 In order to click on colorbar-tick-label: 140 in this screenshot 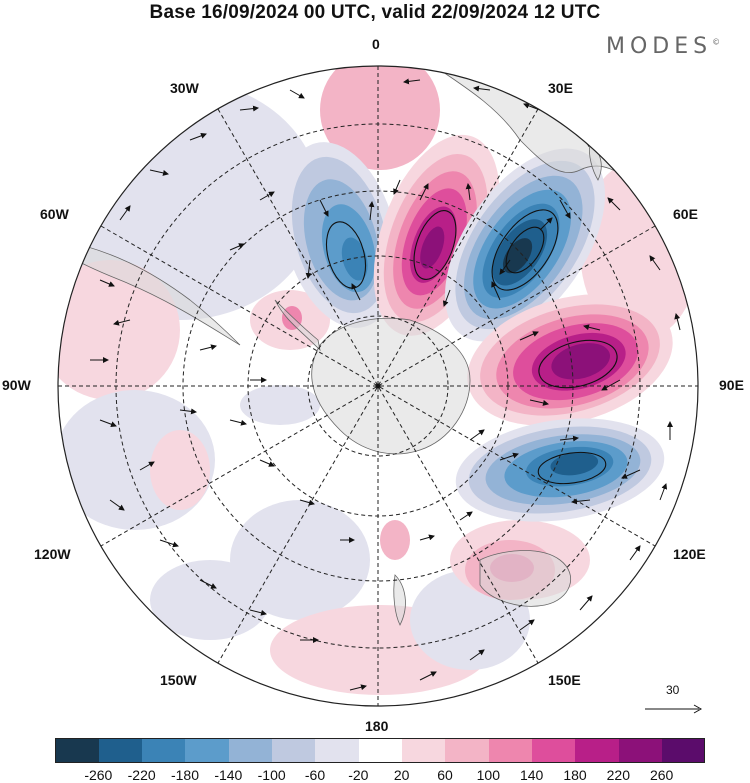, I will do `click(531, 775)`.